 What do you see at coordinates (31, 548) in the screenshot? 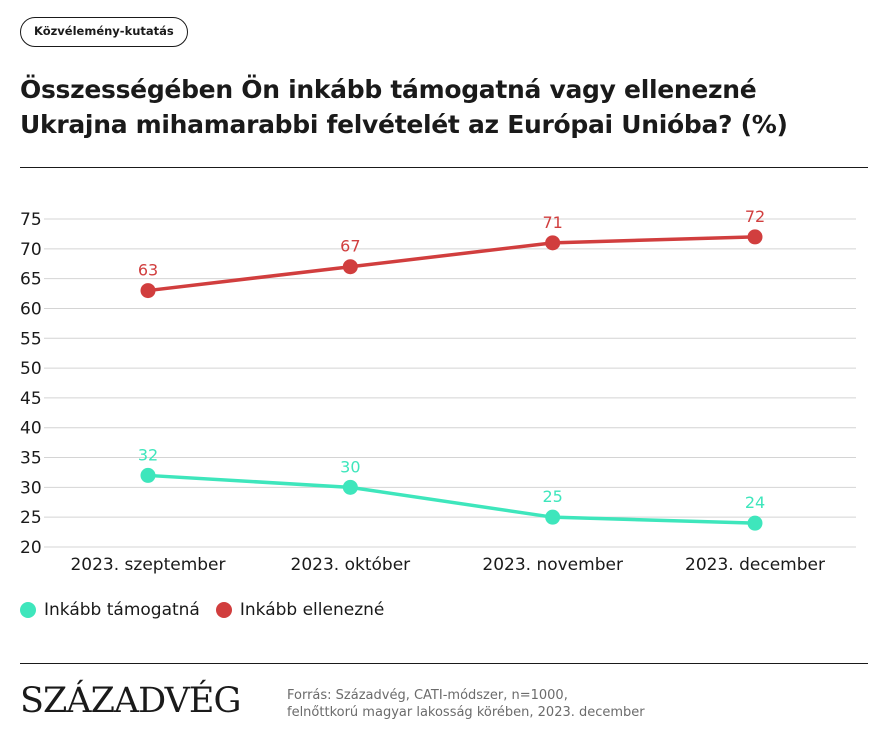
I see `y-tick-label: 20` at bounding box center [31, 548].